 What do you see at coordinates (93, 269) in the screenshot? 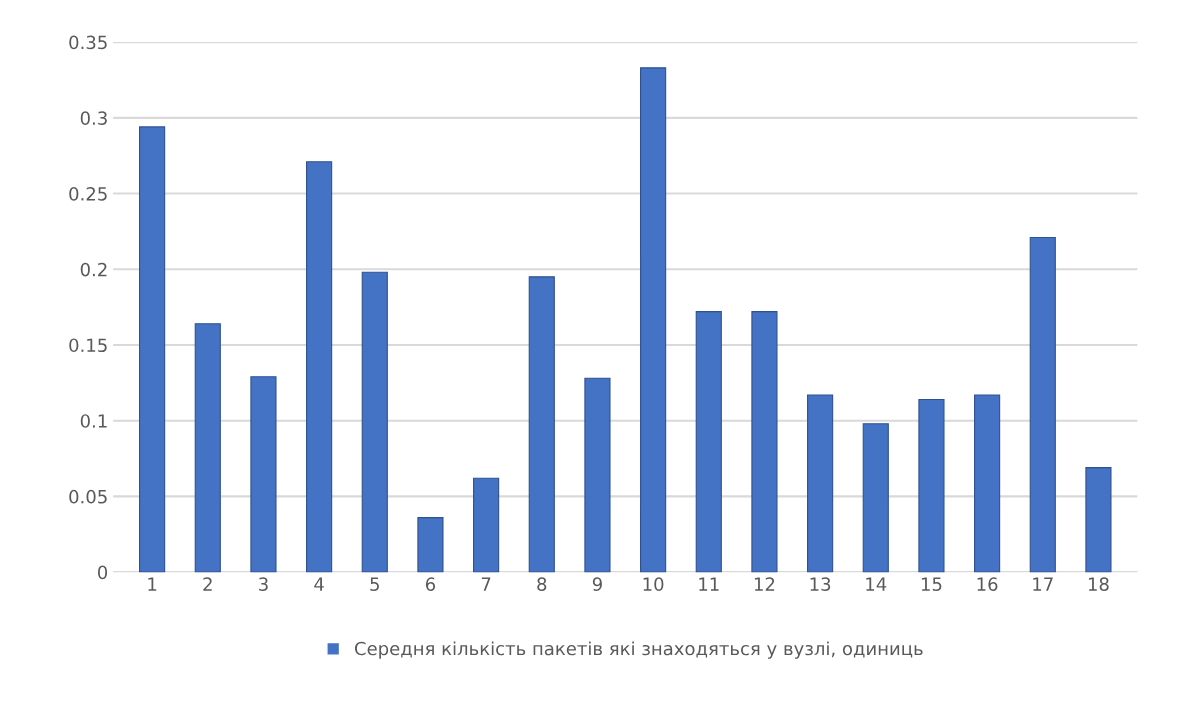
I see `y-tick-label: 0.2` at bounding box center [93, 269].